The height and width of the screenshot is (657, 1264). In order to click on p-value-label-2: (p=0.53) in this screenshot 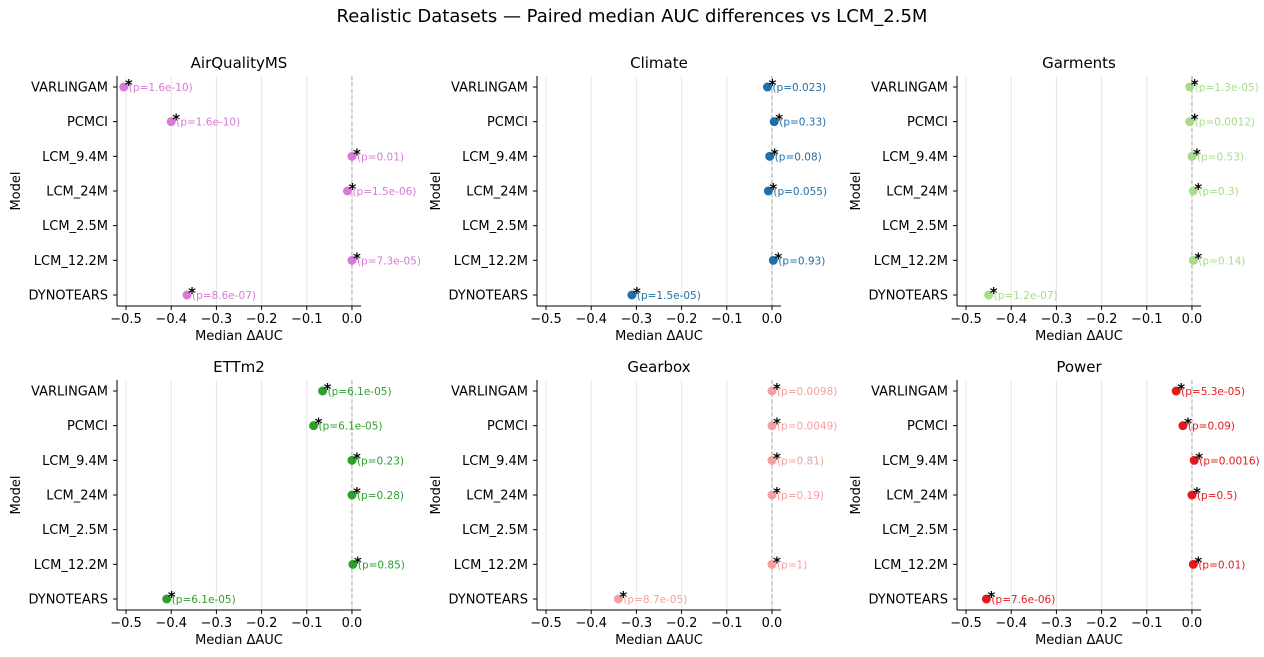, I will do `click(1220, 157)`.